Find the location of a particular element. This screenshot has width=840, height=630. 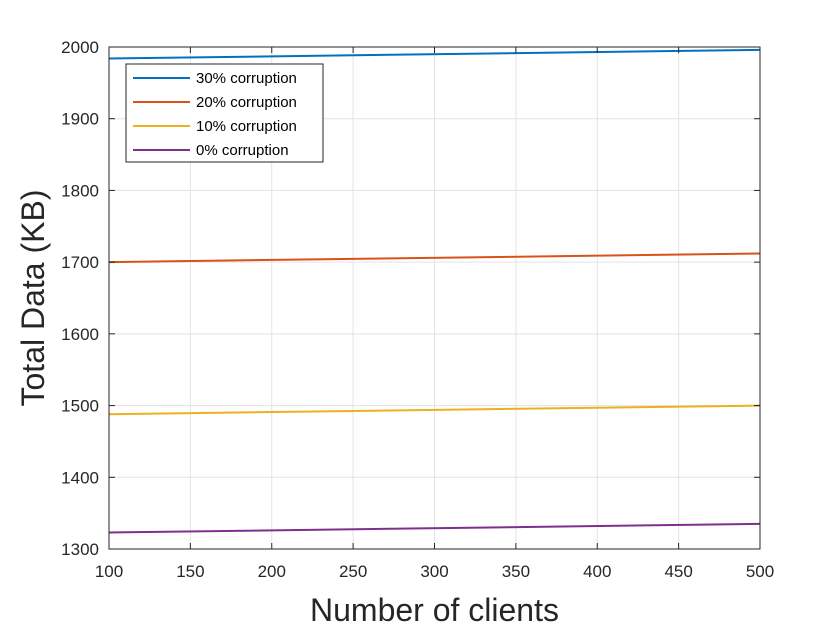

y-tick-label: 1500 is located at coordinates (80, 406).